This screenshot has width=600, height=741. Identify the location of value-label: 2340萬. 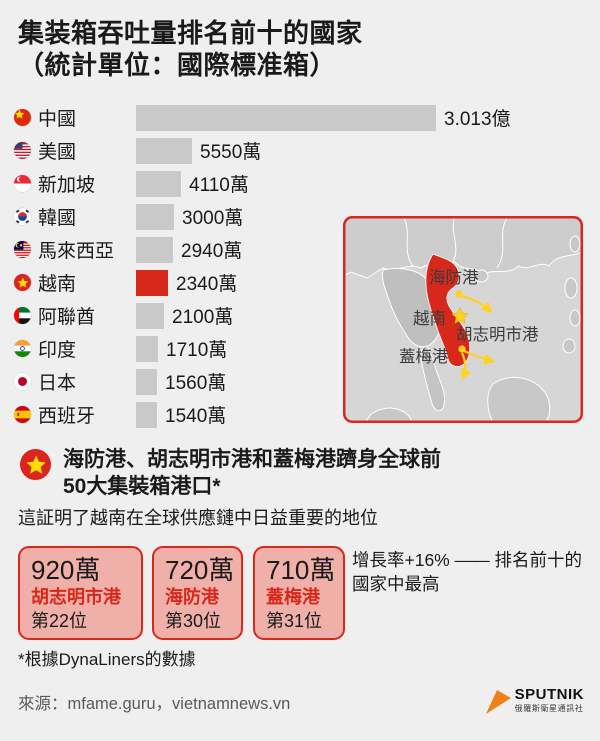
(207, 284).